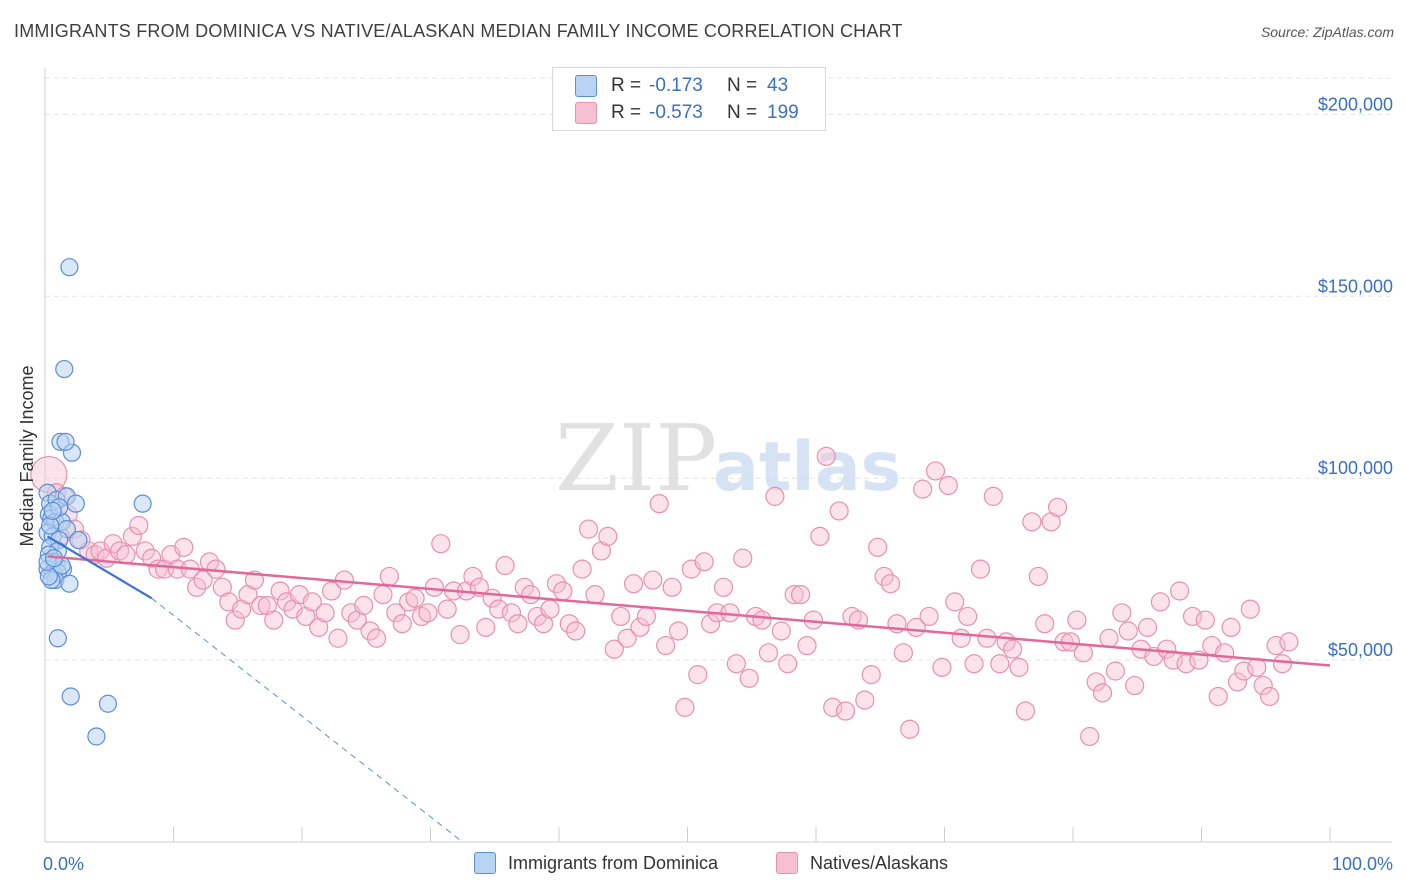  I want to click on legend-r-value: -0.173, so click(676, 85).